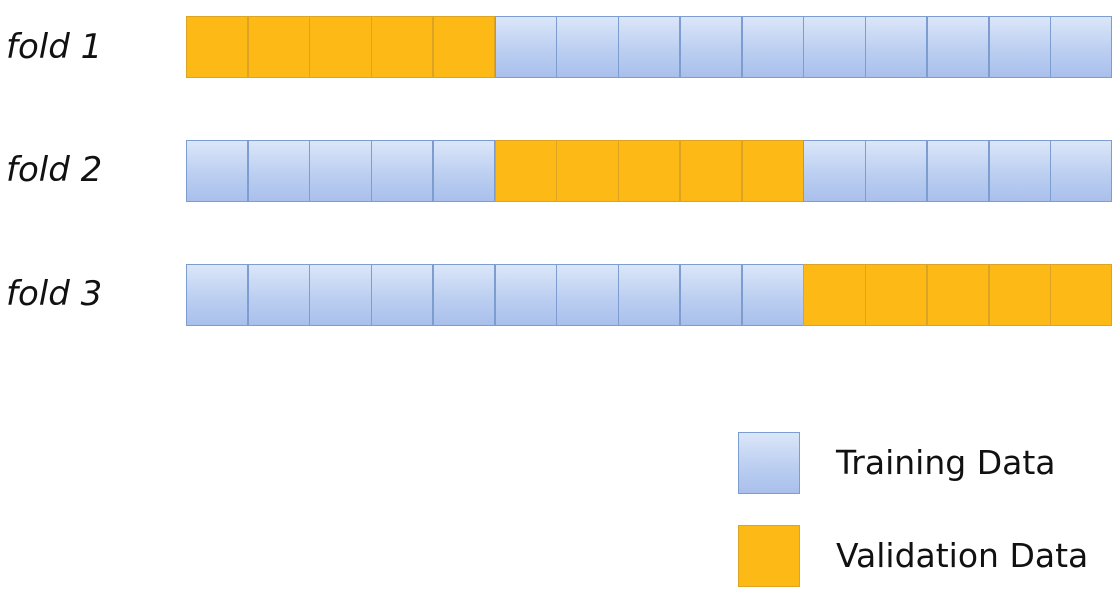  What do you see at coordinates (1019, 295) in the screenshot?
I see `fold-3-cell-14-validation` at bounding box center [1019, 295].